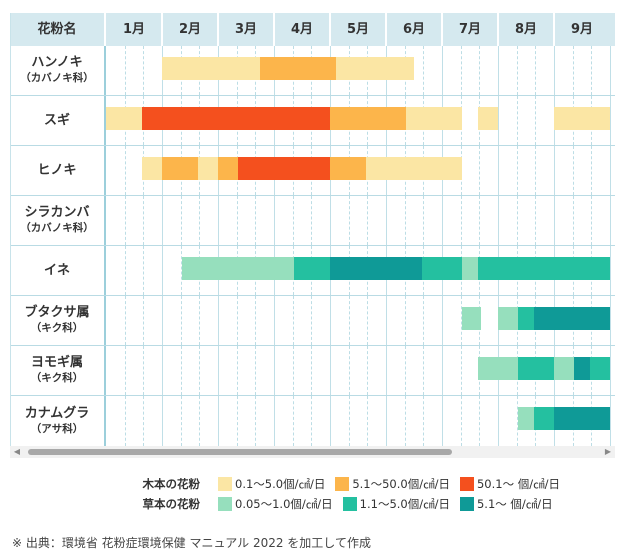 Image resolution: width=623 pixels, height=557 pixels. Describe the element at coordinates (191, 543) in the screenshot. I see `source-footnote: ※ 出典：環境省 花粉症環境保健 マニュアル 2022 を加工して作成` at that location.